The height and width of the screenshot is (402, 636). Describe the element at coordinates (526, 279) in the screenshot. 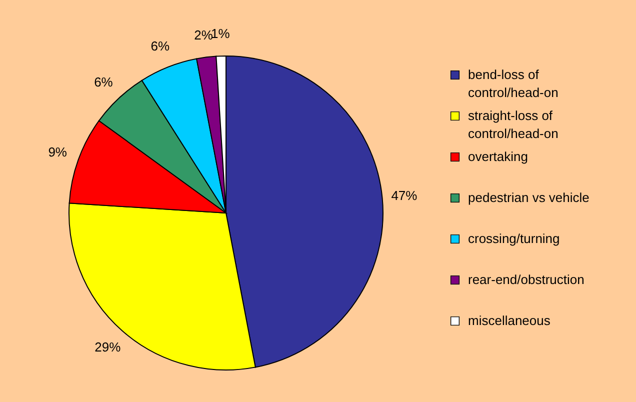

I see `legend-label: rear-end/obstruction` at that location.